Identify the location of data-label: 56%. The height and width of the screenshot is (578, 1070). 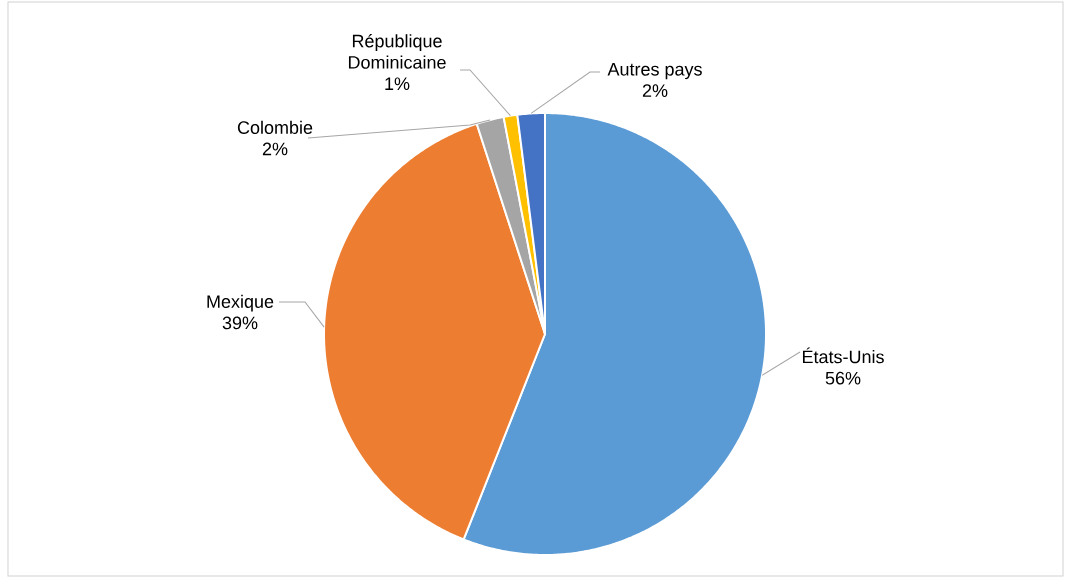
(843, 378).